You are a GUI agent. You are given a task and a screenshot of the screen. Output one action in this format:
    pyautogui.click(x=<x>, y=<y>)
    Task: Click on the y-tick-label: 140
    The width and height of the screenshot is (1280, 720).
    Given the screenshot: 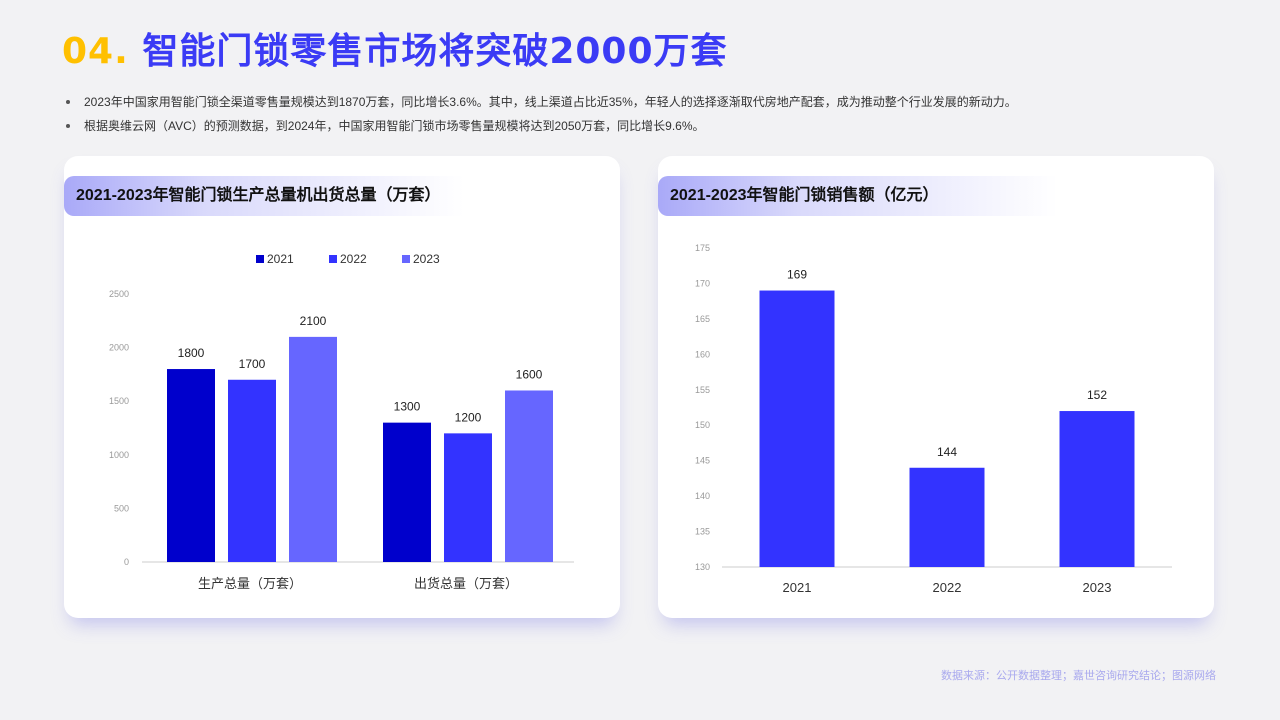 What is the action you would take?
    pyautogui.click(x=702, y=496)
    